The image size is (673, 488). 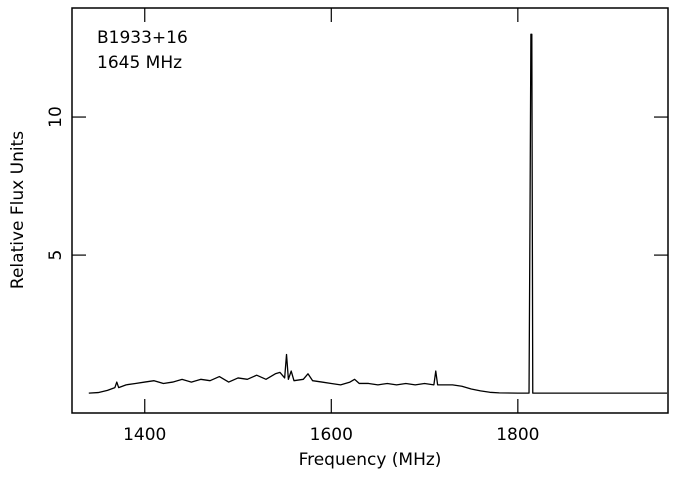 I want to click on x-tick-label: 1800, so click(x=517, y=435).